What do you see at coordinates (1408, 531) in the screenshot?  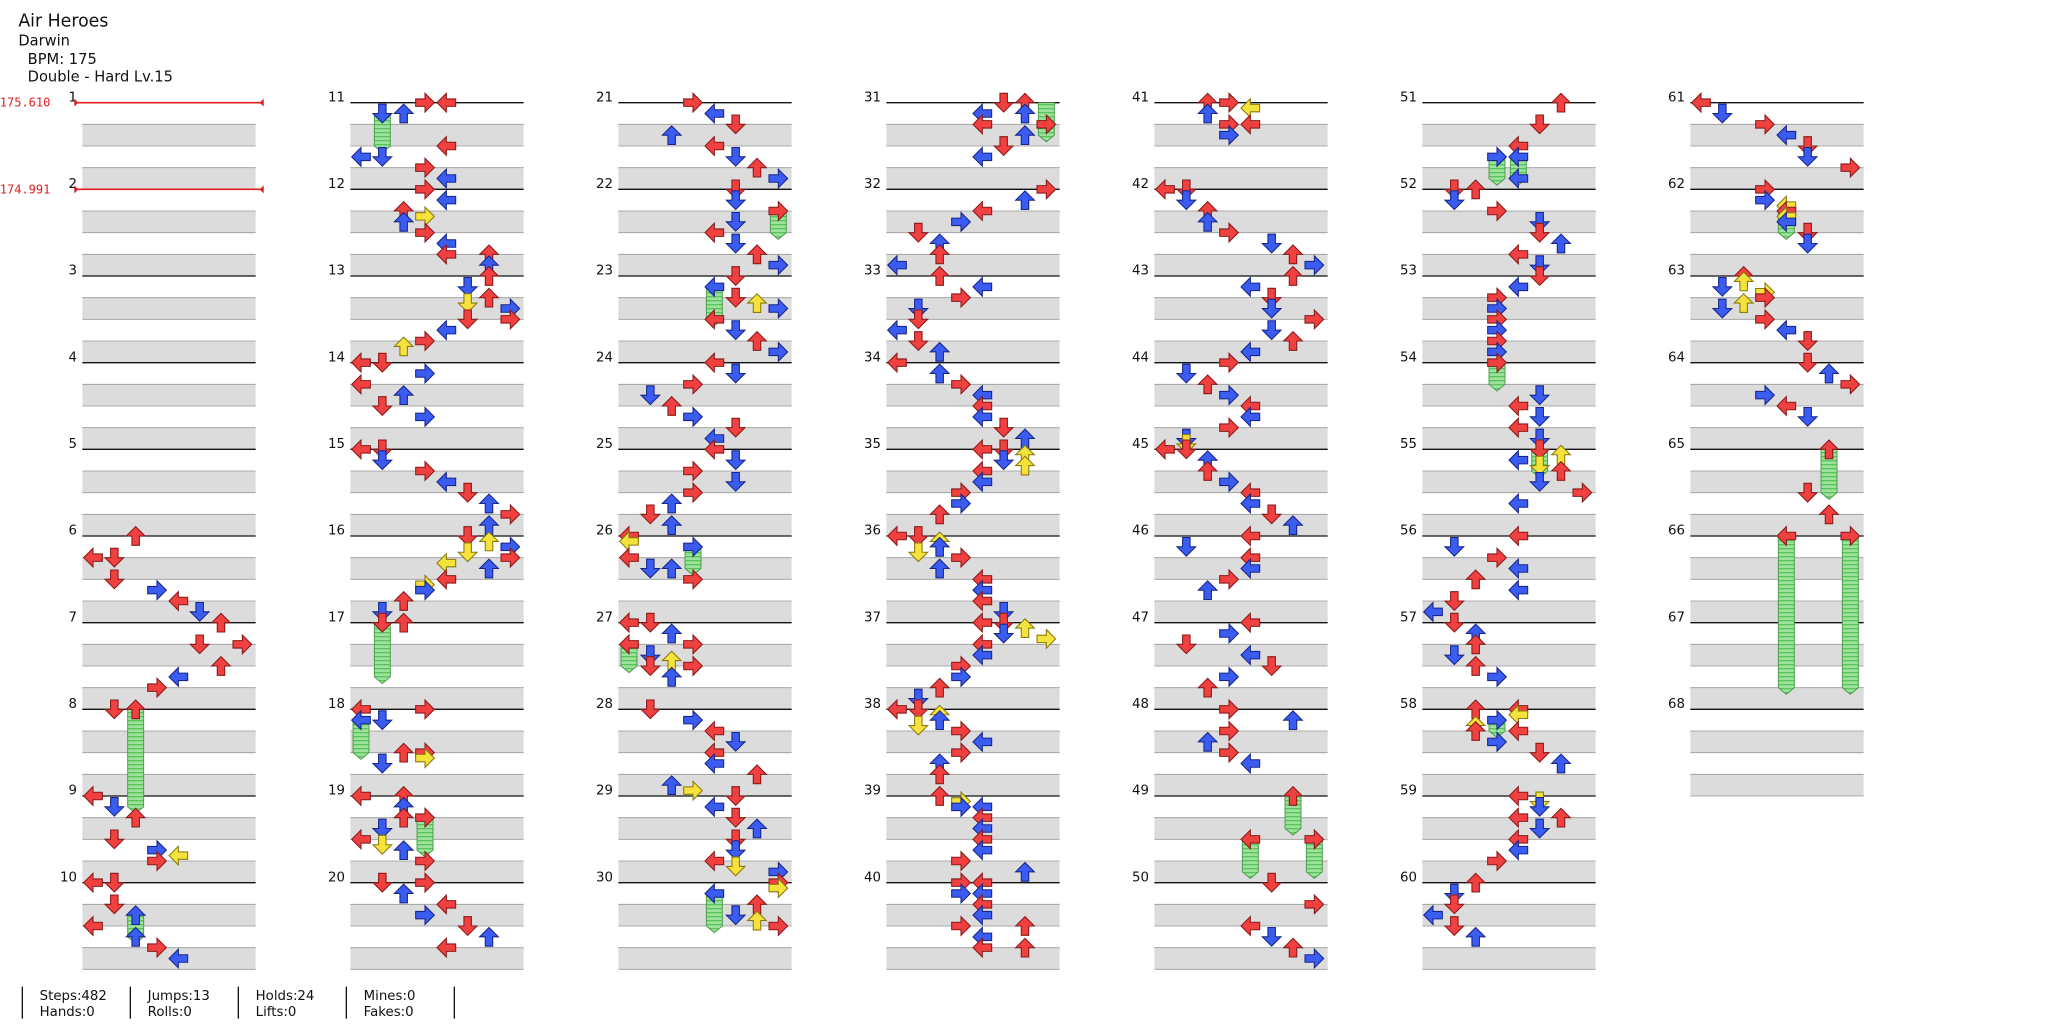 I see `measure-number: 56` at bounding box center [1408, 531].